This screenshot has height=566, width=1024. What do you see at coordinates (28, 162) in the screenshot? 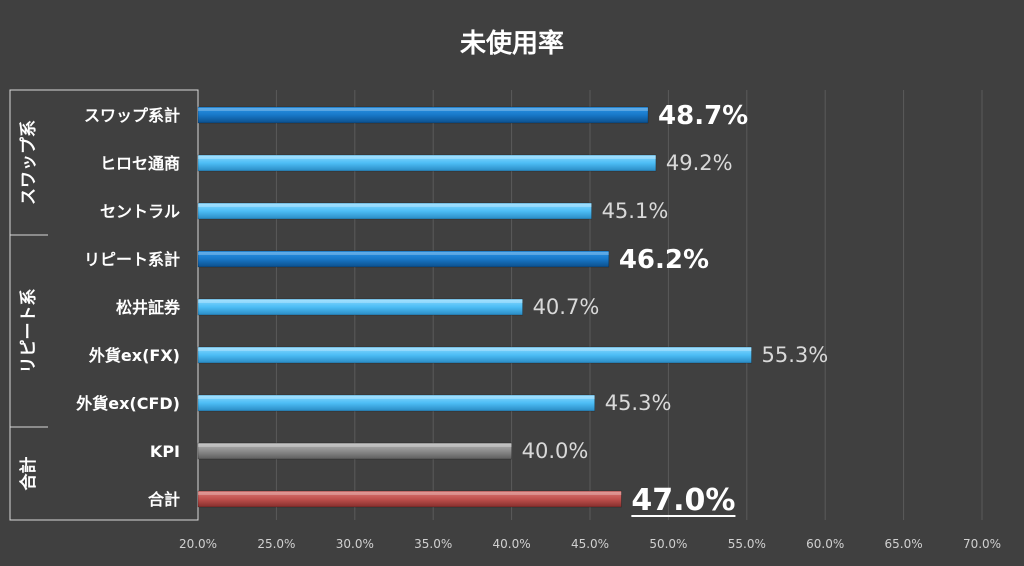
I see `group-label: スワップ系` at bounding box center [28, 162].